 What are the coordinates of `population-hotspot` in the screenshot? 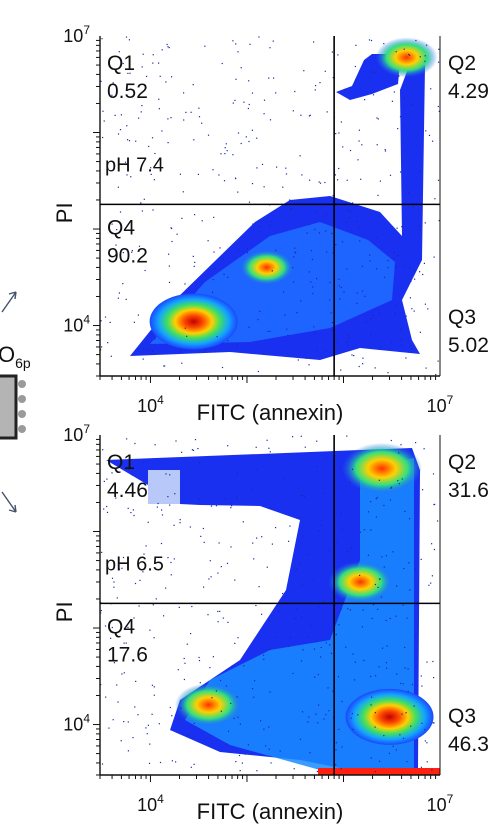 It's located at (193, 321).